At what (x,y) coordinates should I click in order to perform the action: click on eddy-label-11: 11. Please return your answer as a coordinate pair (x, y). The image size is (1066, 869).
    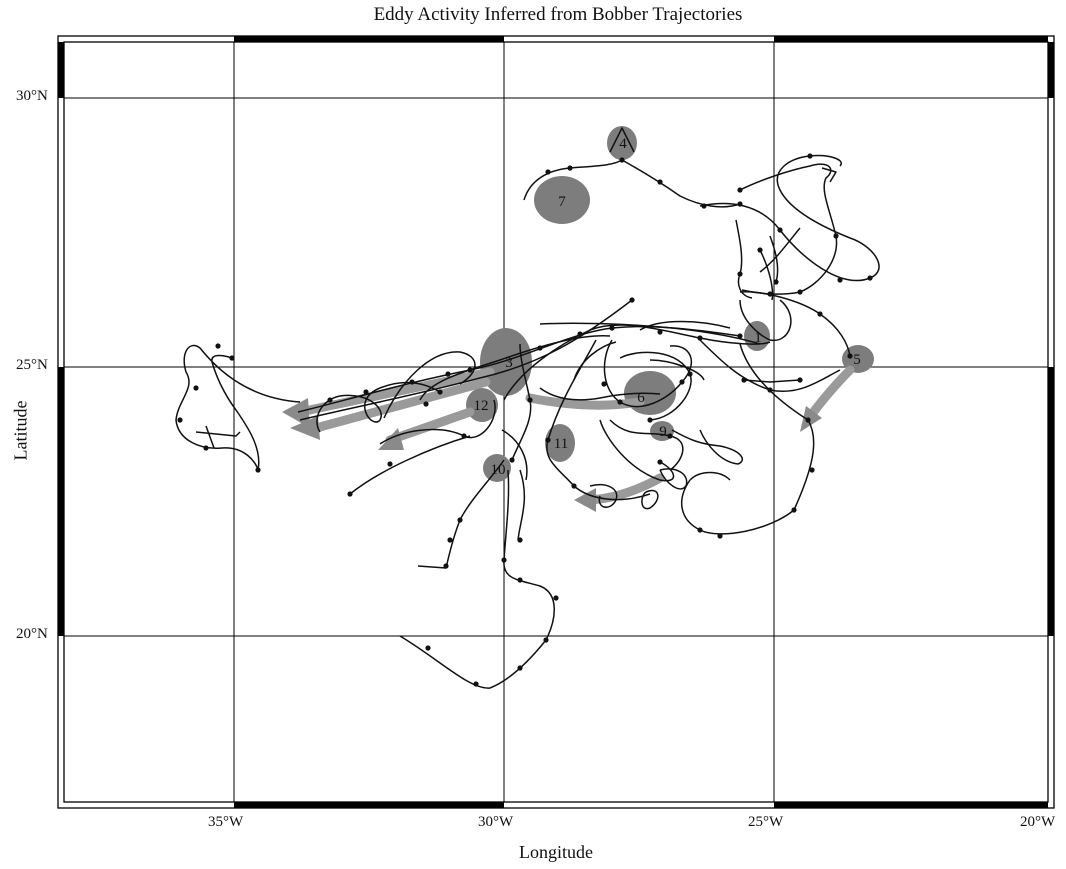
    Looking at the image, I should click on (561, 444).